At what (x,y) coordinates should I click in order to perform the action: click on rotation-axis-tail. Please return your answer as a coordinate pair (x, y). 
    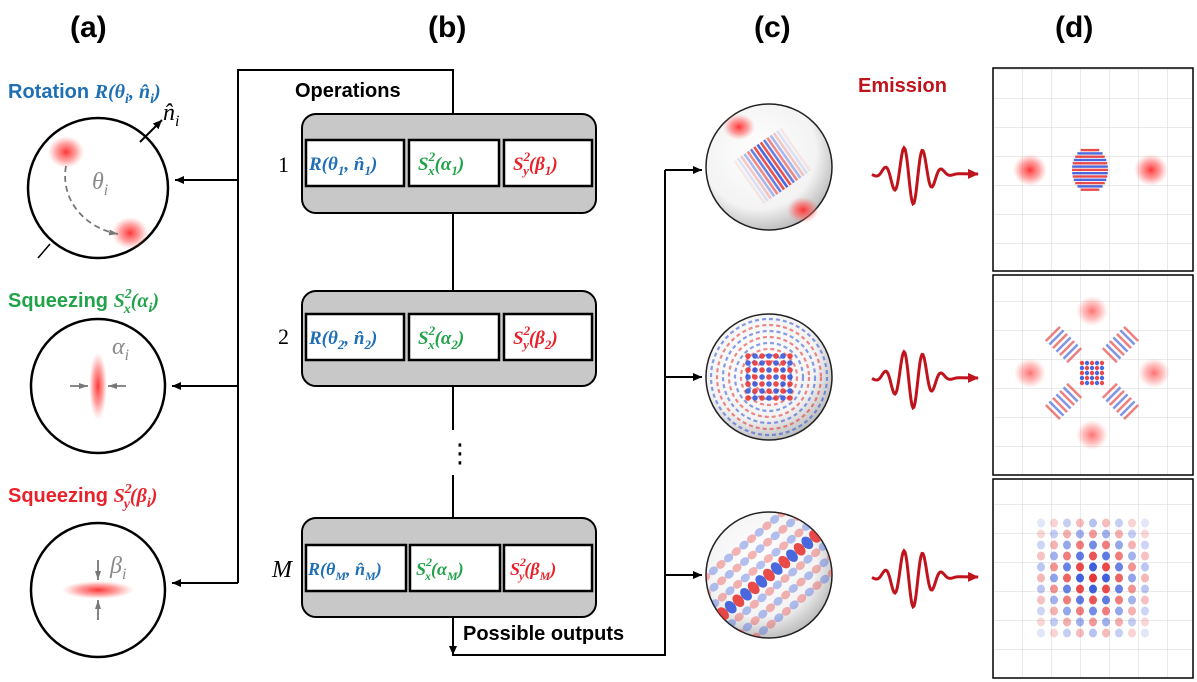
    Looking at the image, I should click on (44, 251).